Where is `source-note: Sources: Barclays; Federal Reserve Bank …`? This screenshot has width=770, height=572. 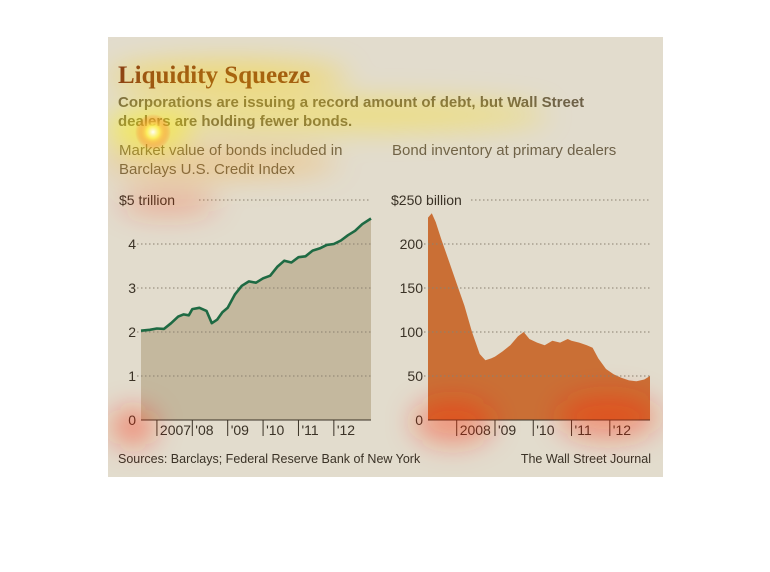
source-note: Sources: Barclays; Federal Reserve Bank … is located at coordinates (269, 459).